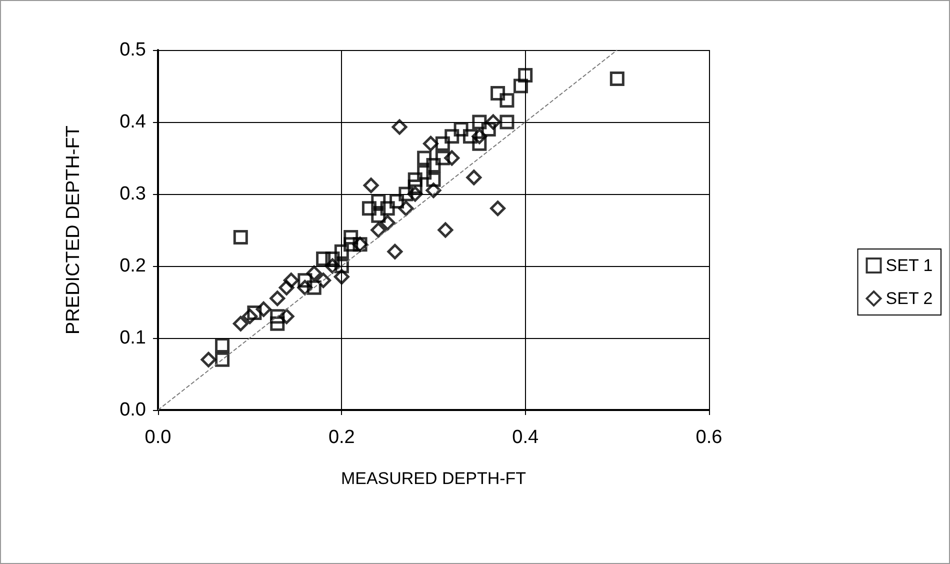 The height and width of the screenshot is (564, 950). Describe the element at coordinates (133, 122) in the screenshot. I see `y-tick-label: 0.4` at that location.